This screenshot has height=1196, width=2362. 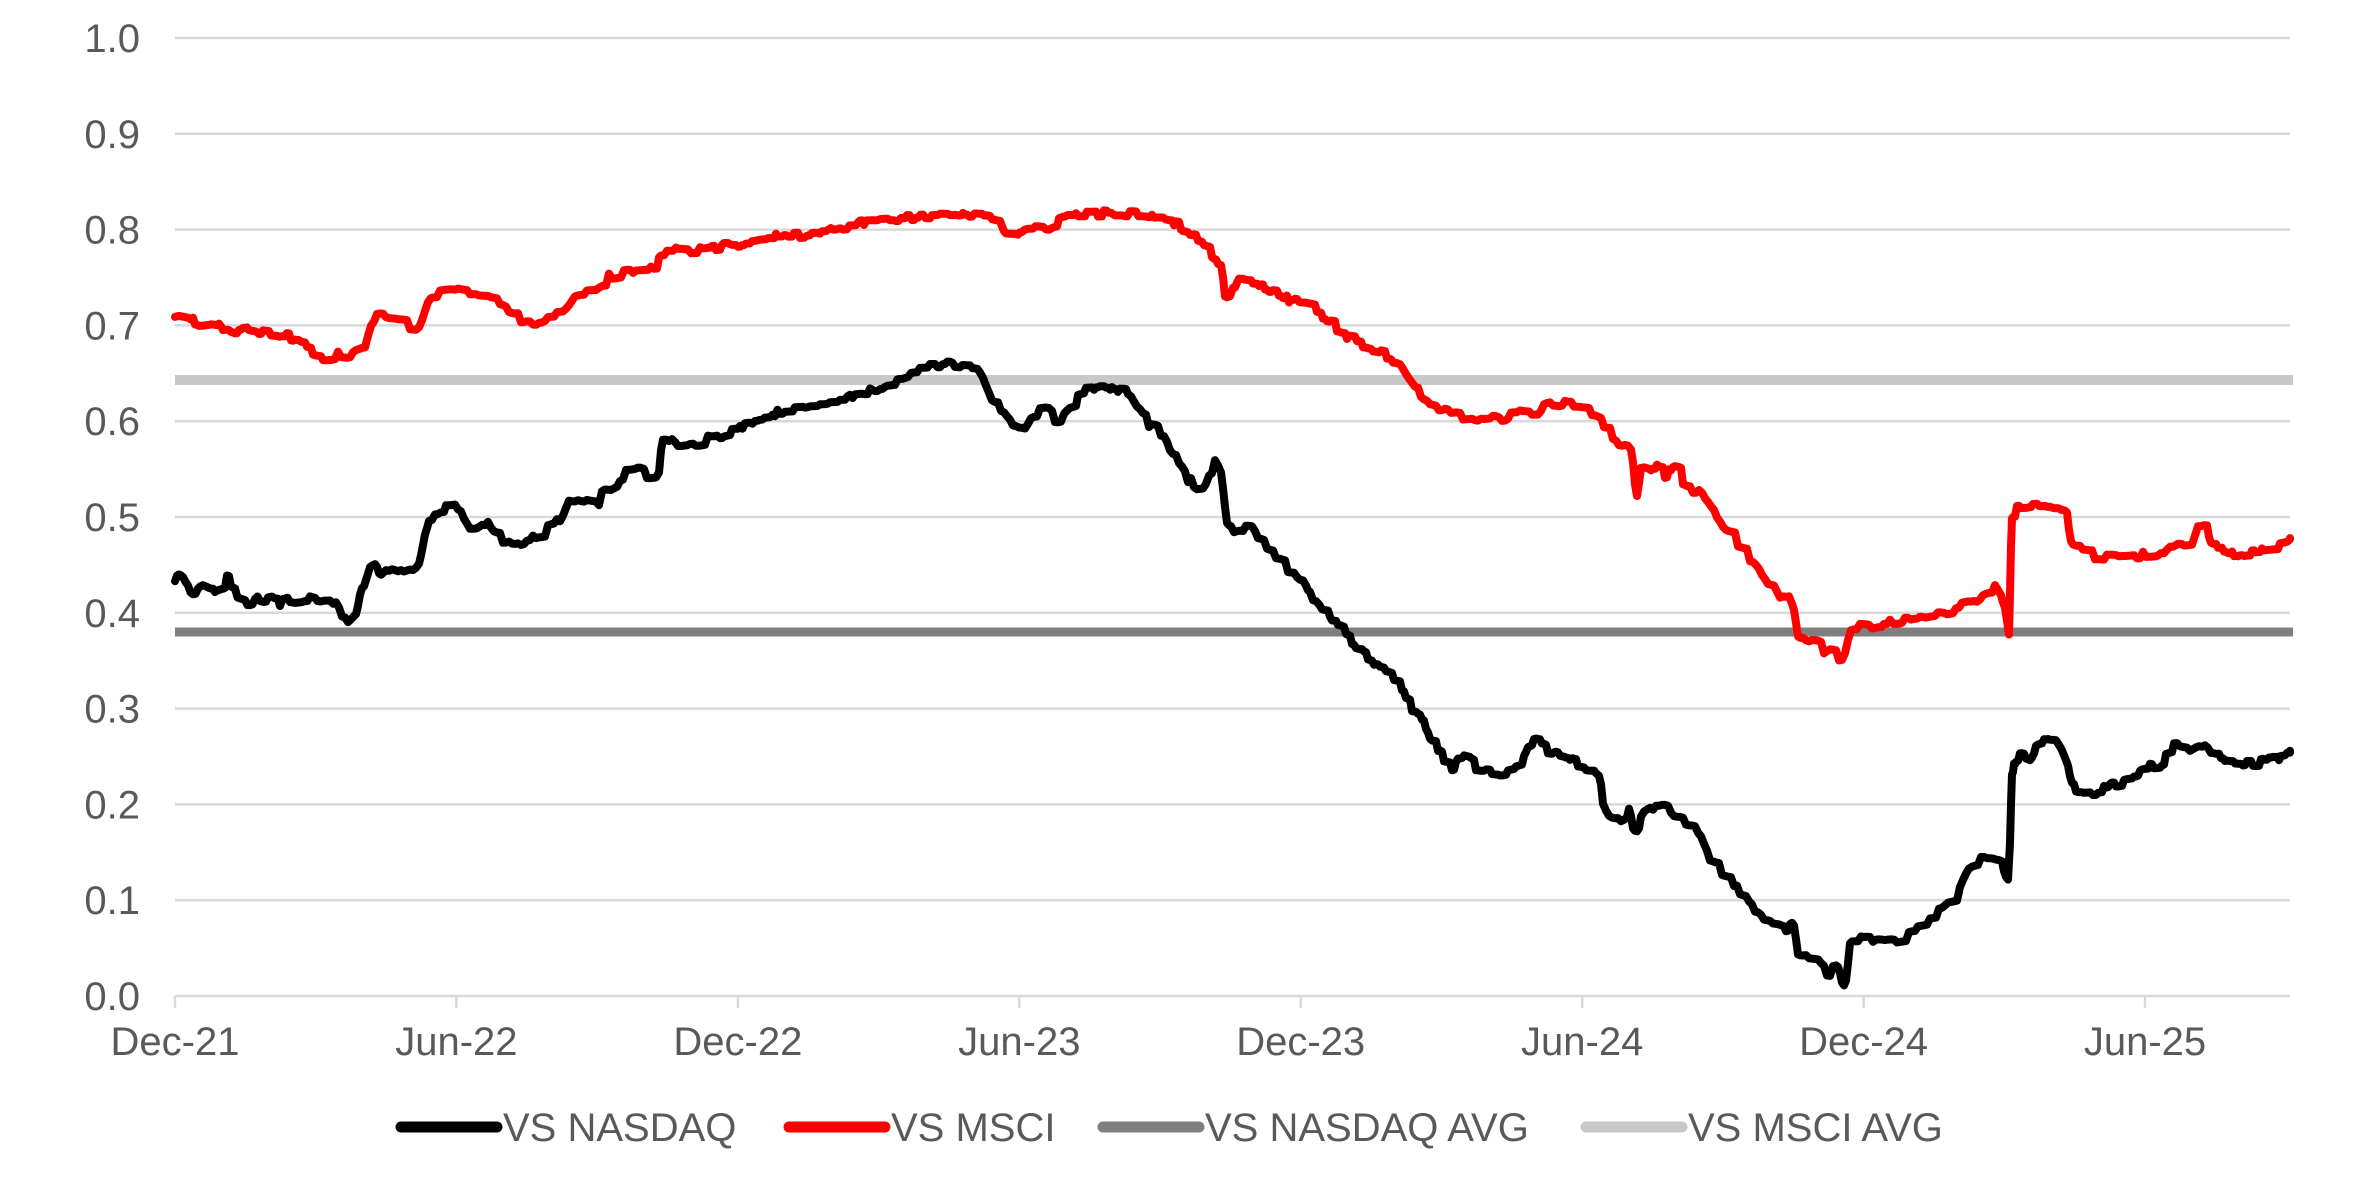 What do you see at coordinates (112, 231) in the screenshot?
I see `svg-text: 0.8` at bounding box center [112, 231].